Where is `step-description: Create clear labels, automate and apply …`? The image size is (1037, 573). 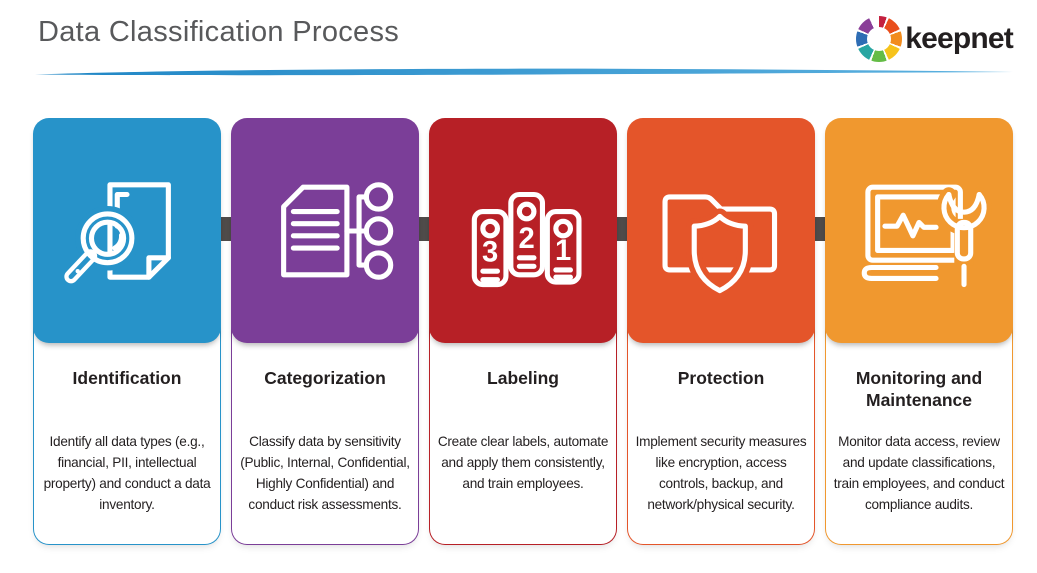 step-description: Create clear labels, automate and apply … is located at coordinates (523, 462).